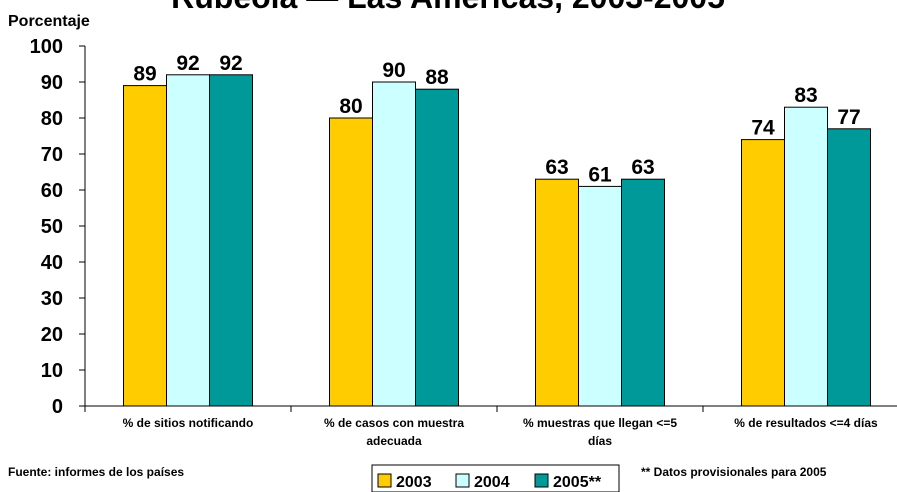 This screenshot has height=492, width=897. I want to click on y-tick-label: 30, so click(52, 299).